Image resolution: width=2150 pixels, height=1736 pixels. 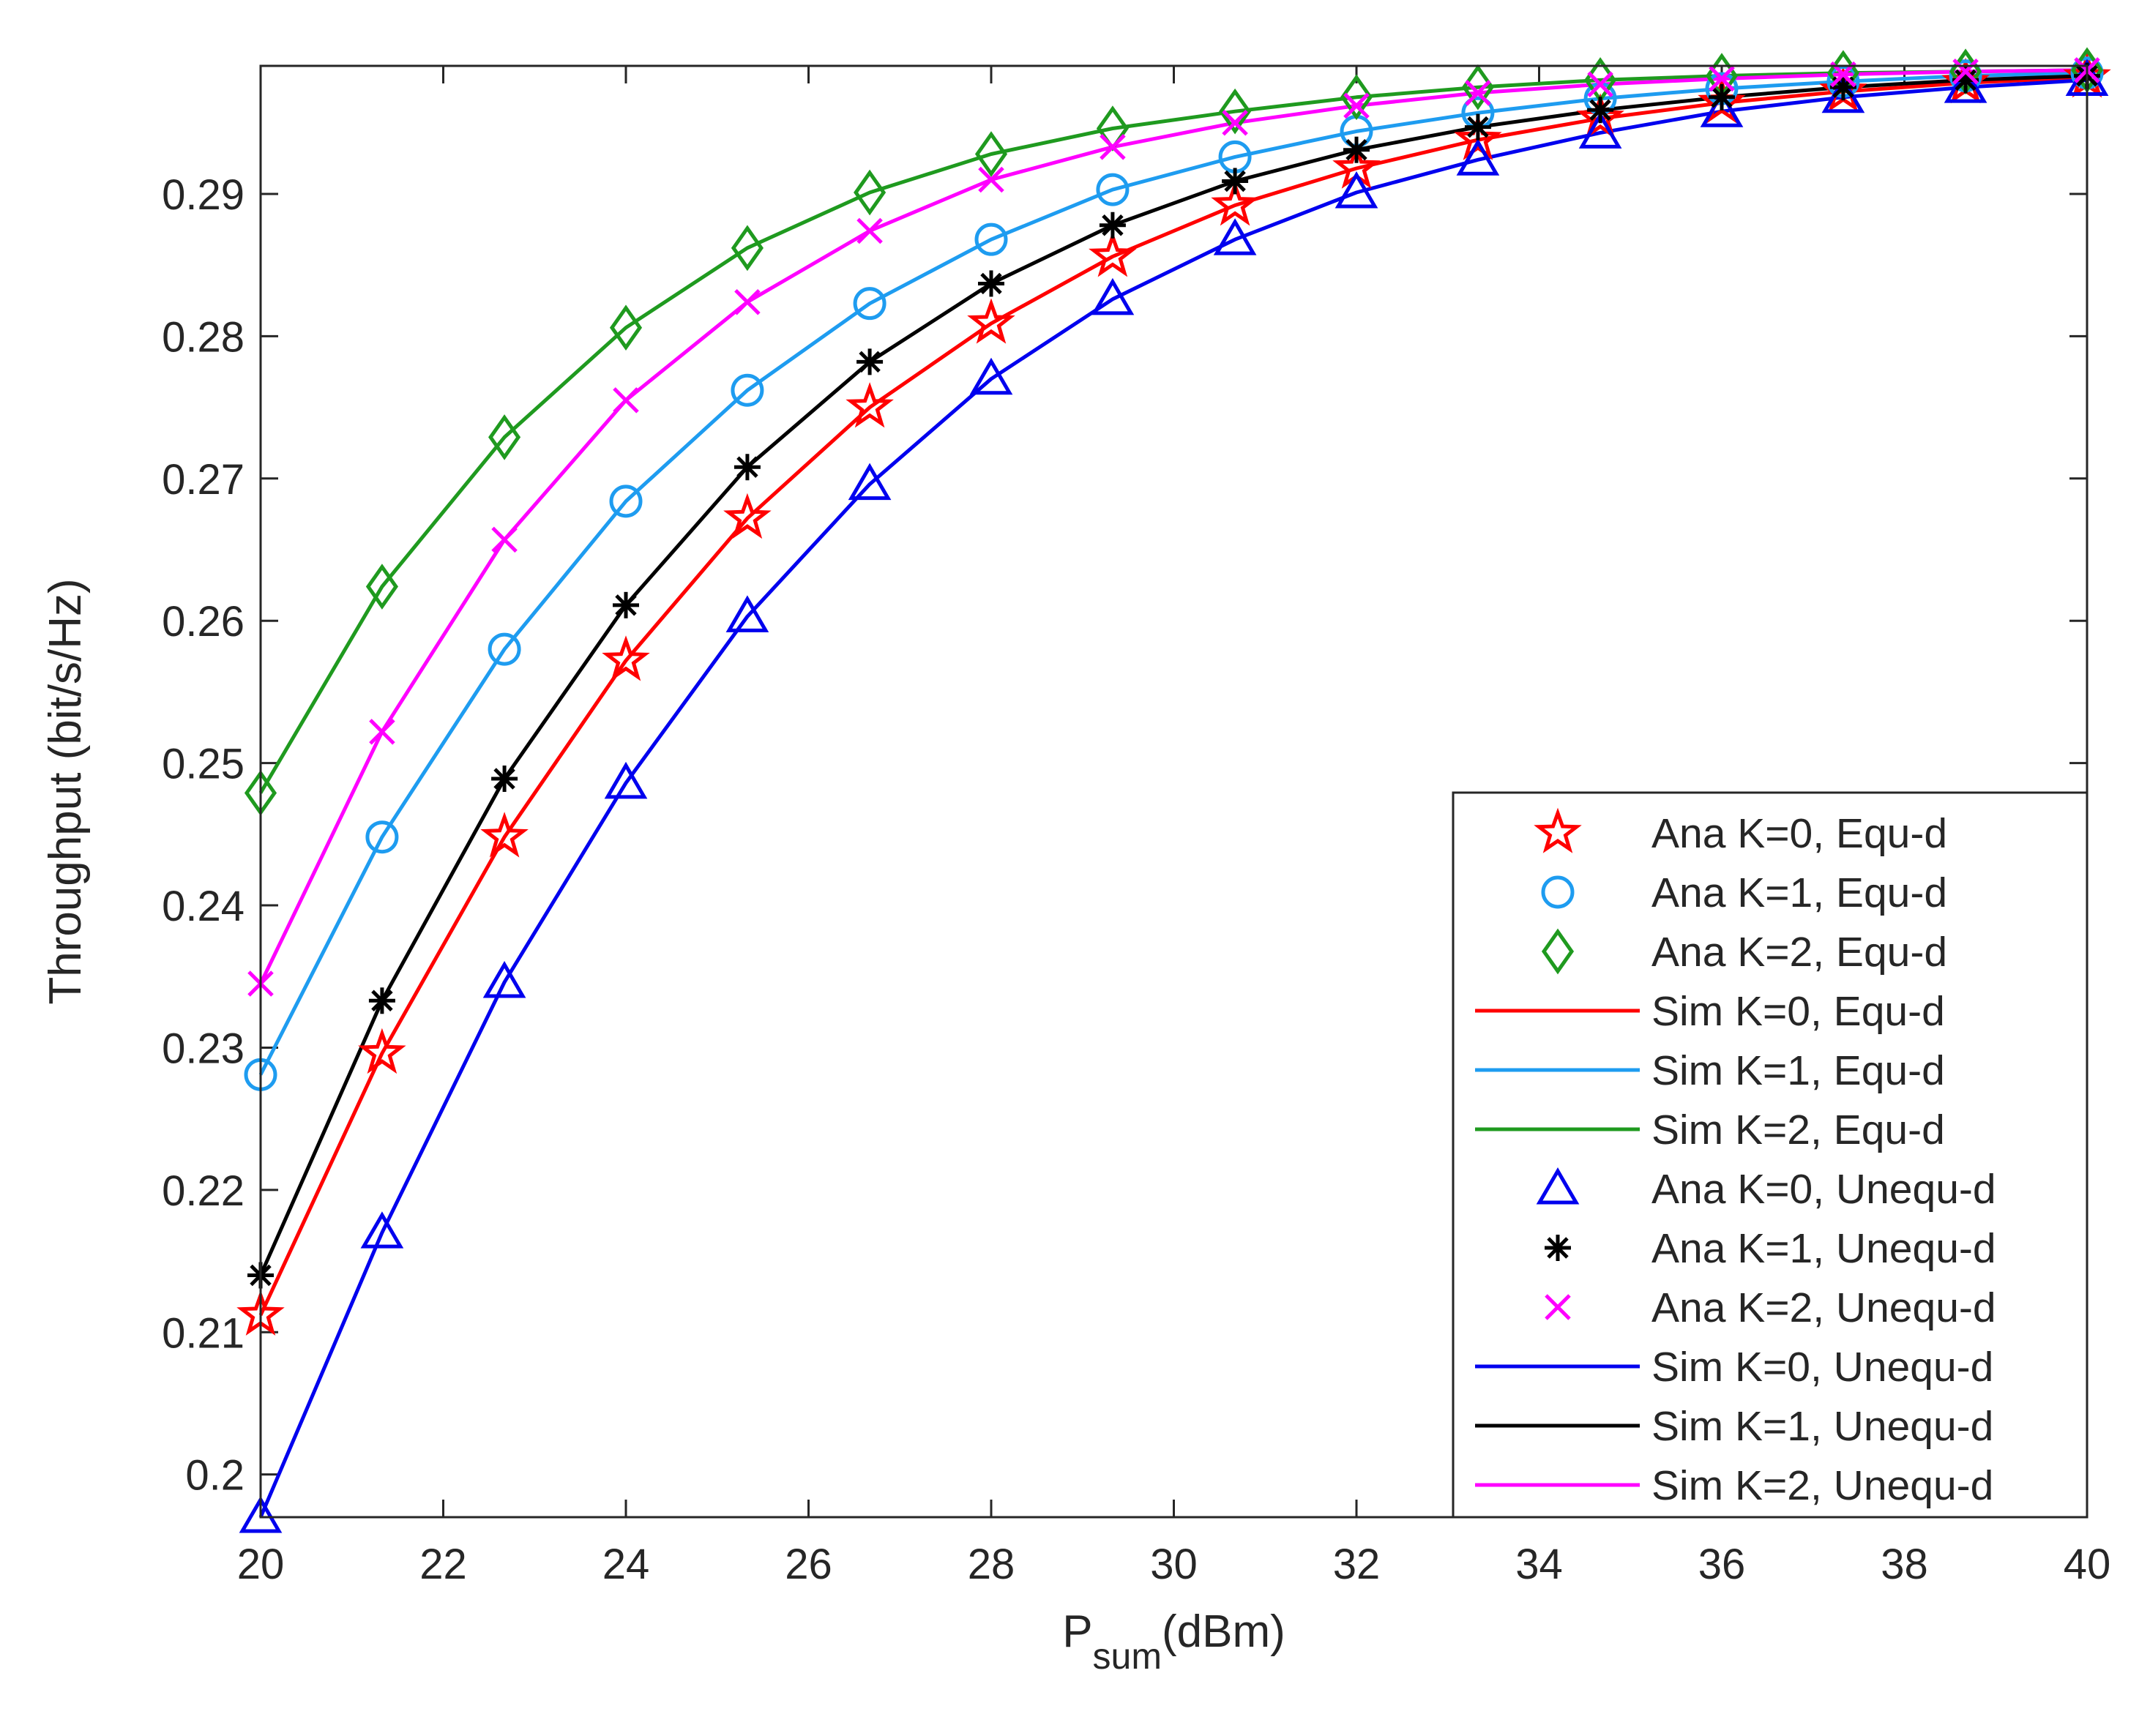 What do you see at coordinates (1822, 1486) in the screenshot?
I see `legend-label: Sim K=2, Unequ-d` at bounding box center [1822, 1486].